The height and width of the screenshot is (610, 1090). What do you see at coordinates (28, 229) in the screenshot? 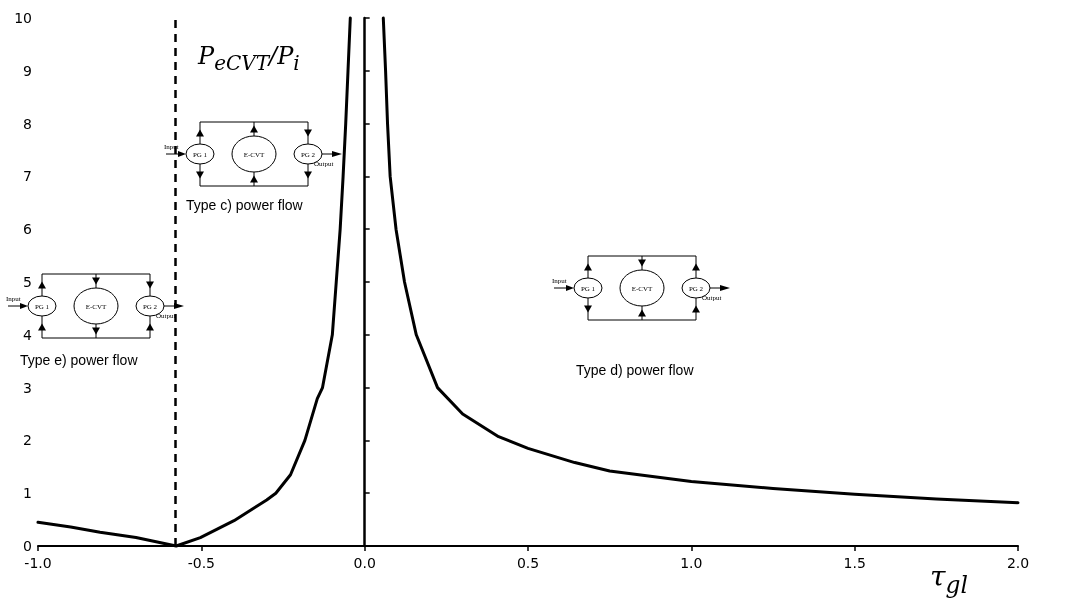
I see `y-tick-label: 6` at bounding box center [28, 229].